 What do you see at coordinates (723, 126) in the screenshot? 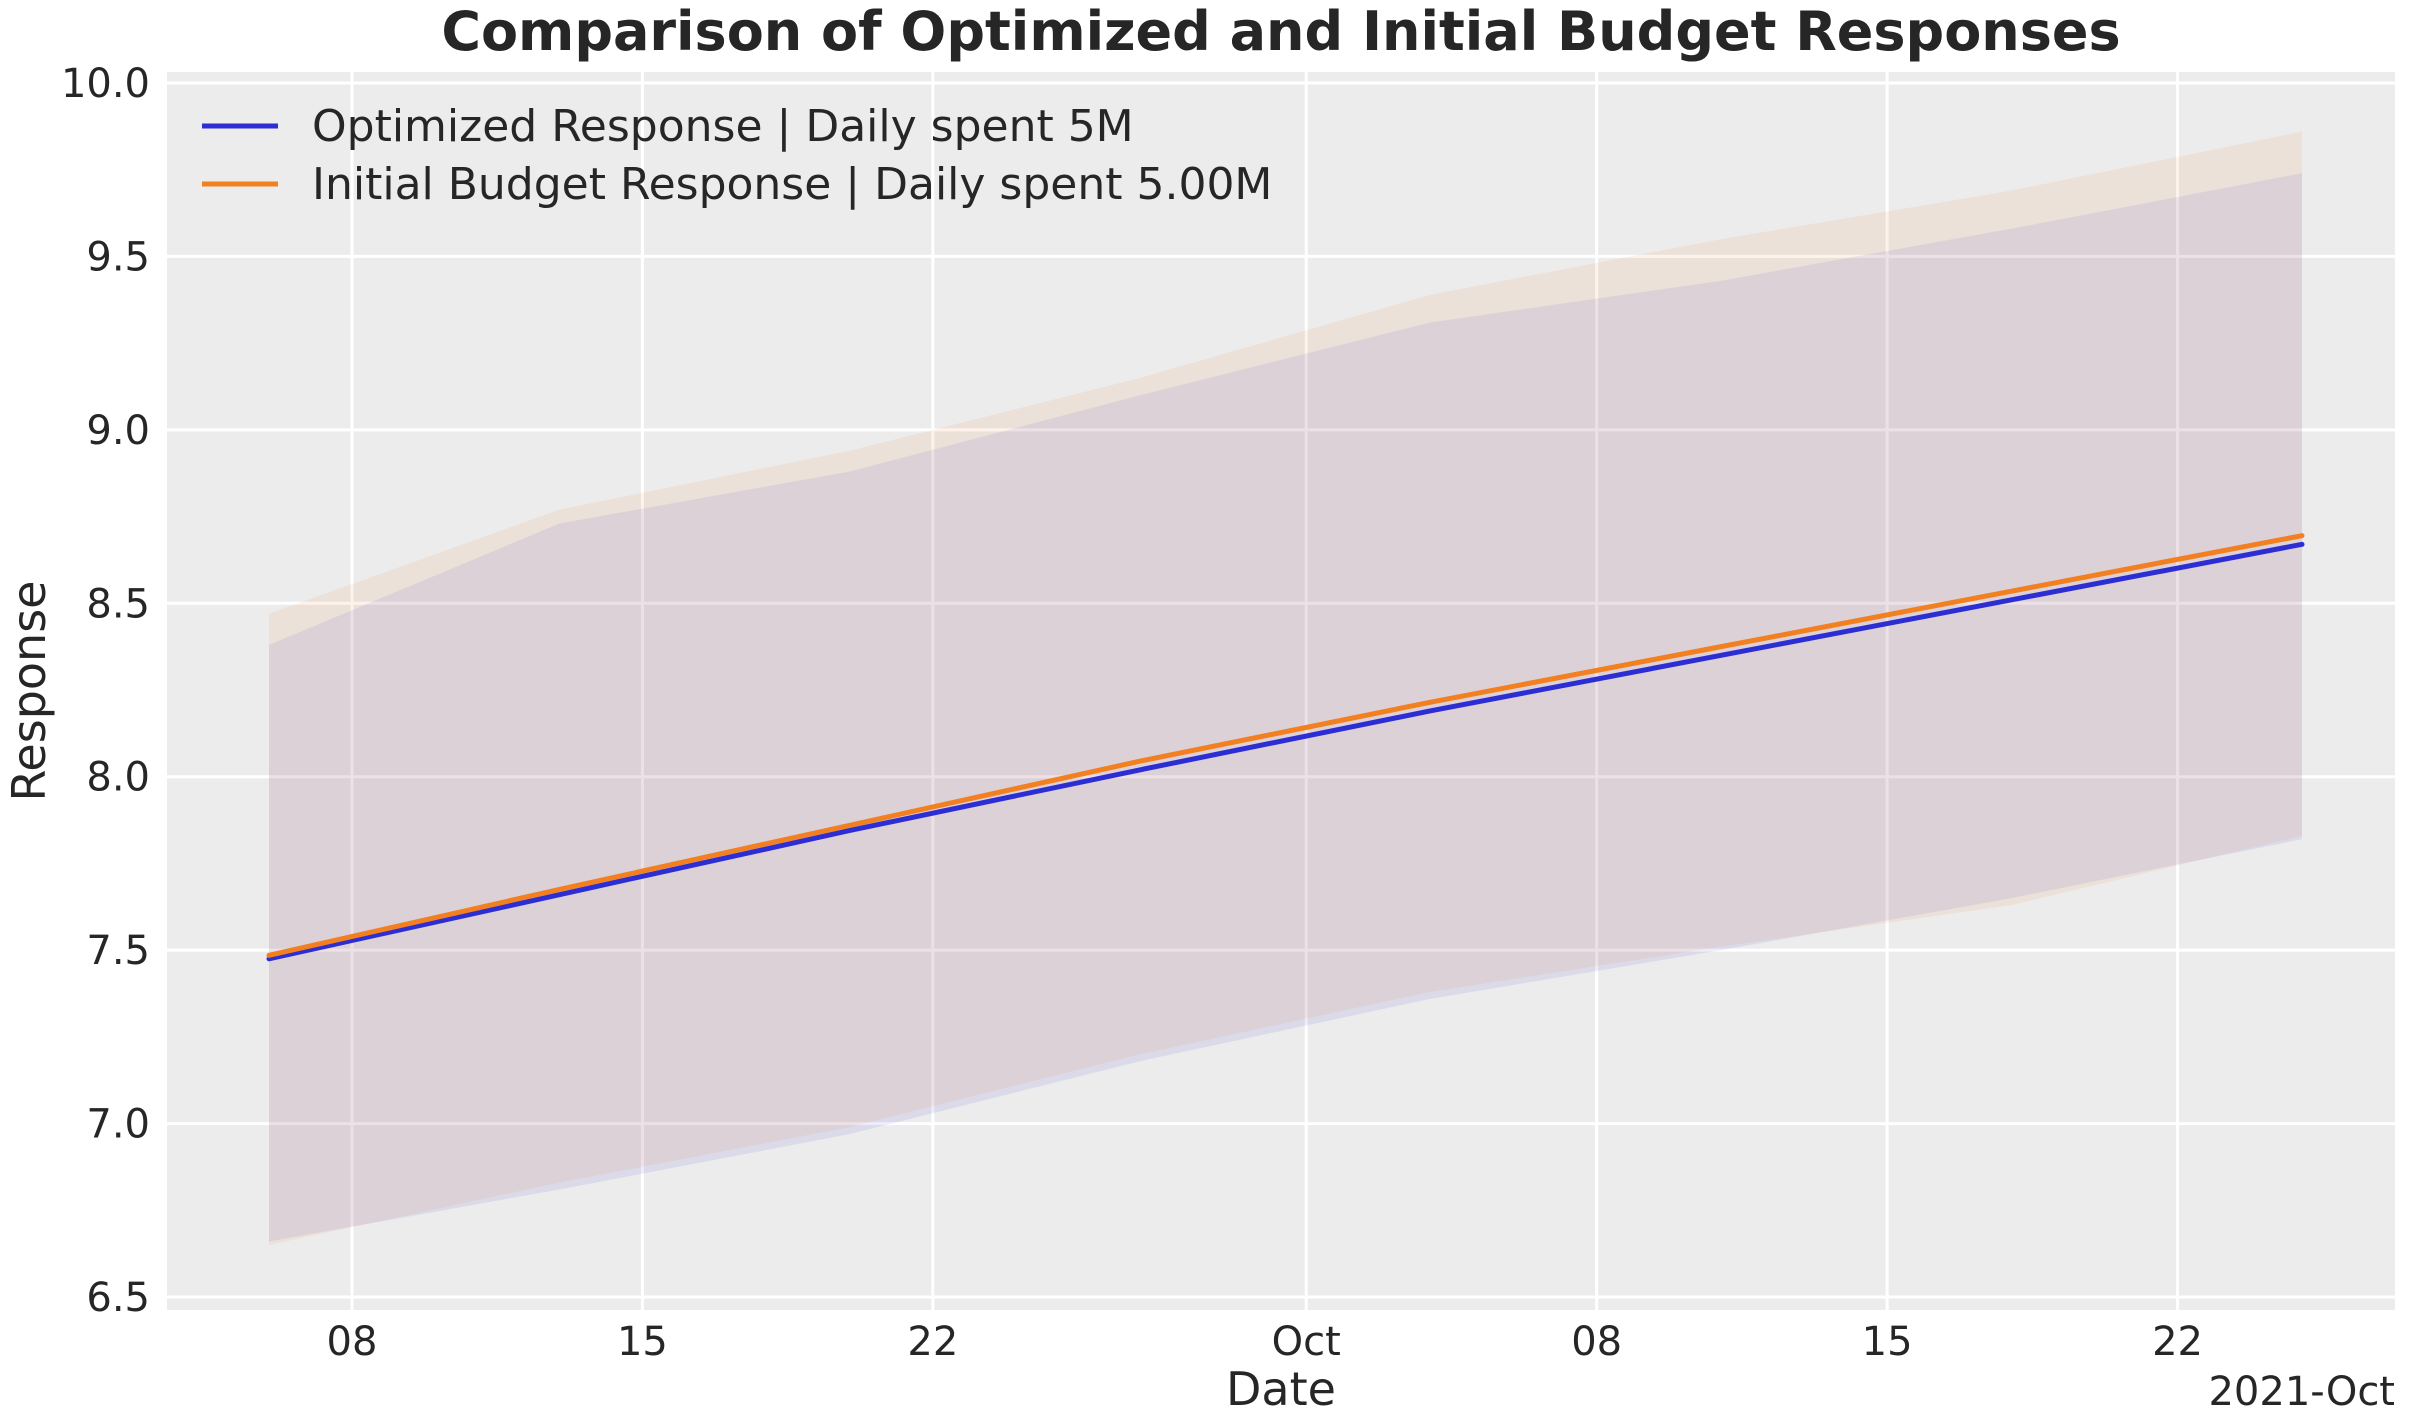
I see `legend-label-optimized: Optimized Response | Daily spent 5M` at bounding box center [723, 126].